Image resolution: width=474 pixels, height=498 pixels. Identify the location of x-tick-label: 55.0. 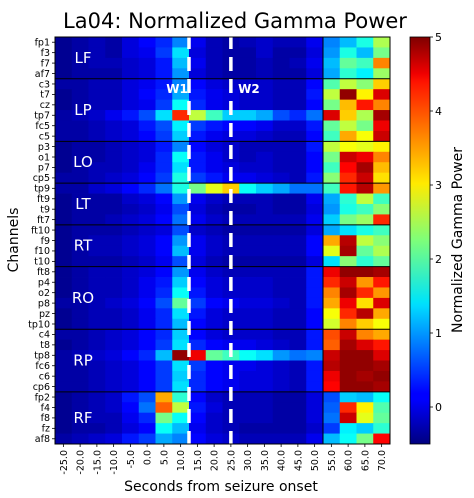
(332, 460).